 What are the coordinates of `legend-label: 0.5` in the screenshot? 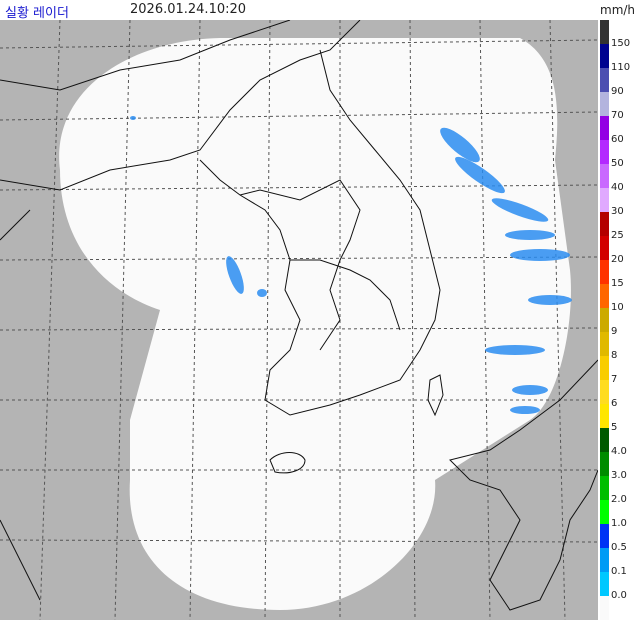 It's located at (619, 547).